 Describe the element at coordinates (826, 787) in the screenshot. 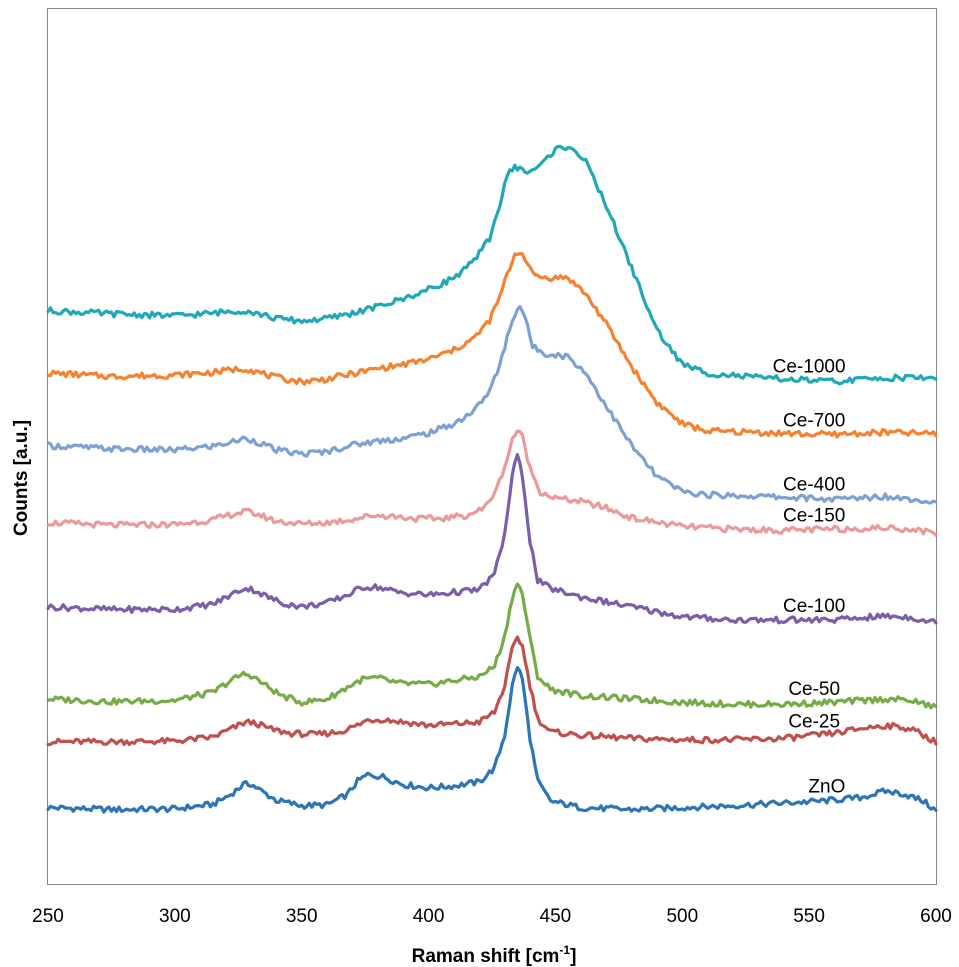

I see `series-label-zno: ZnO` at that location.